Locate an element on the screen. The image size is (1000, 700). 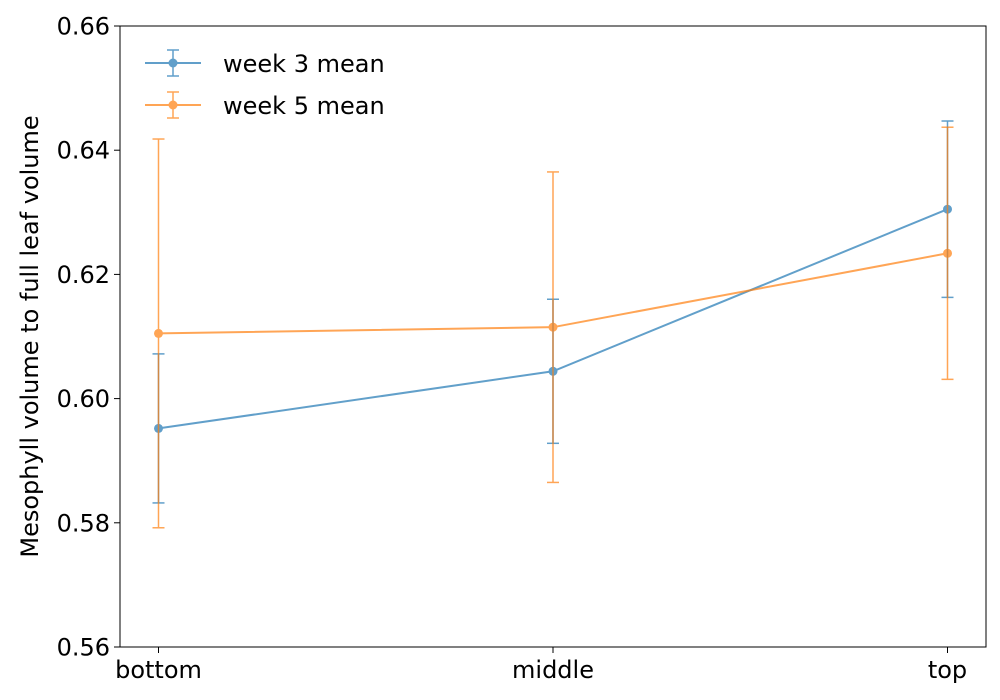
legend-label: week 5 mean is located at coordinates (304, 106).